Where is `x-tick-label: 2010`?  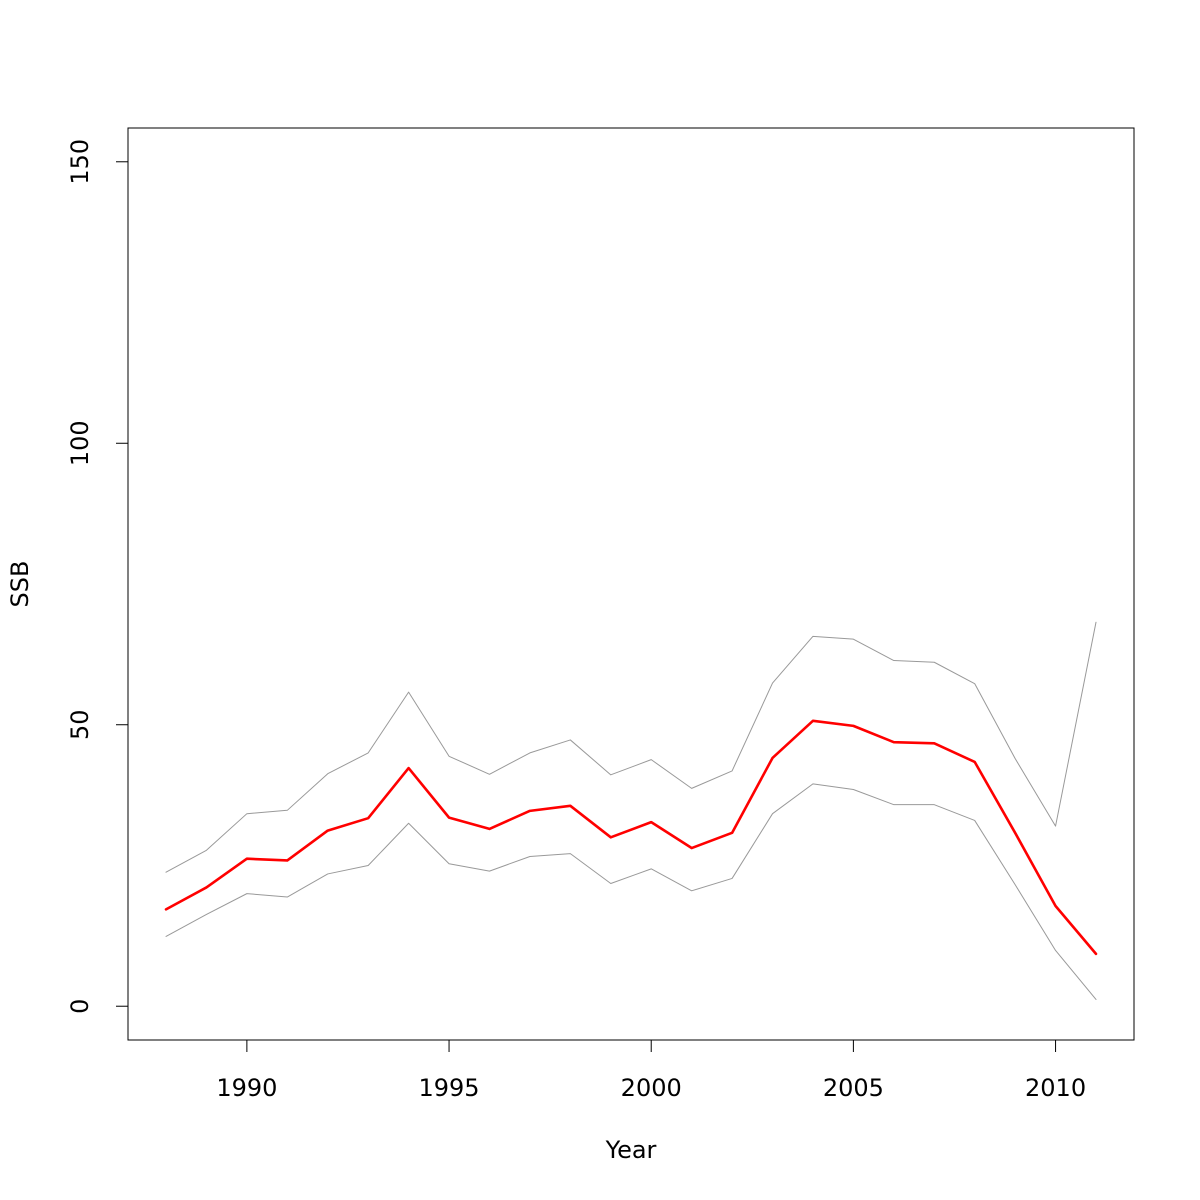 x-tick-label: 2010 is located at coordinates (1055, 1088).